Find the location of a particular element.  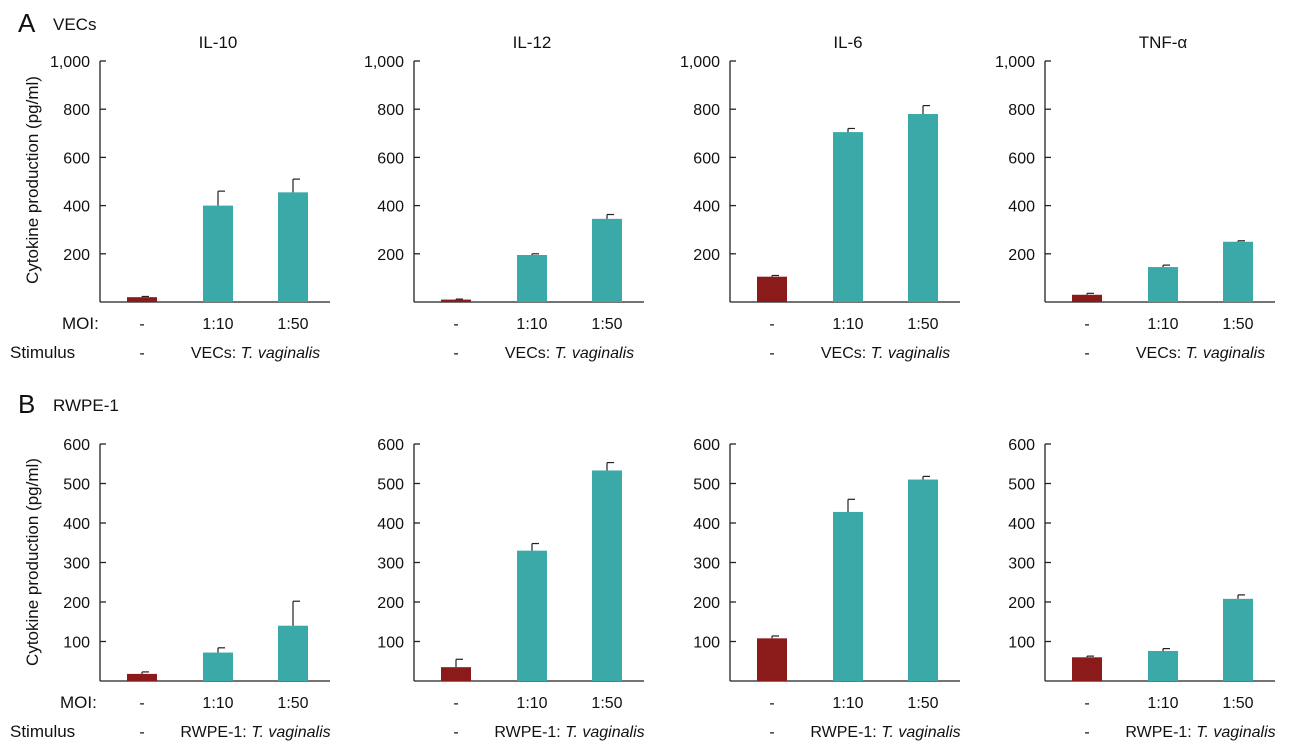

moi-row-label-b: MOI: is located at coordinates (78, 702).